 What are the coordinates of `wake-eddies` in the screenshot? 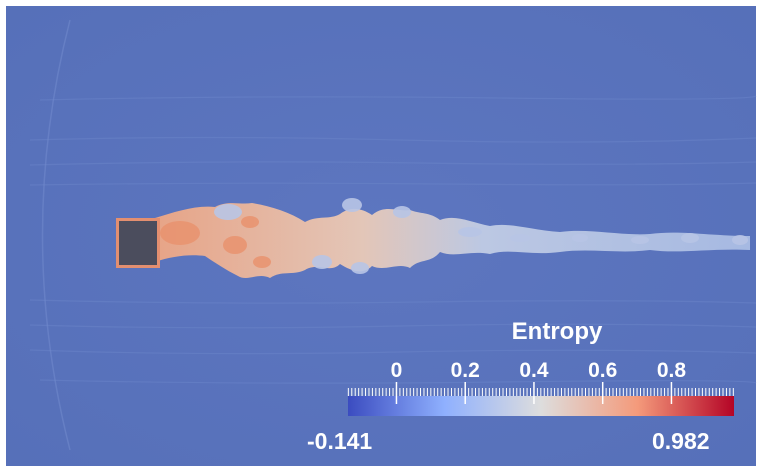 It's located at (481, 236).